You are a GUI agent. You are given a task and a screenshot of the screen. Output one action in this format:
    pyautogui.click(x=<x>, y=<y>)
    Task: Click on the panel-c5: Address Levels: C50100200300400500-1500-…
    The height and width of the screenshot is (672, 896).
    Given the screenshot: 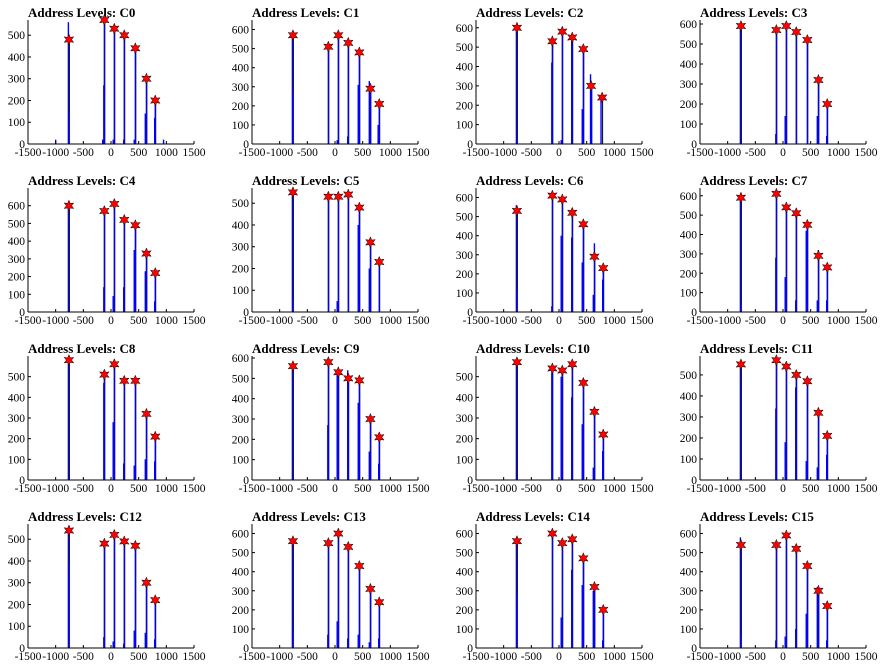 What is the action you would take?
    pyautogui.click(x=331, y=250)
    